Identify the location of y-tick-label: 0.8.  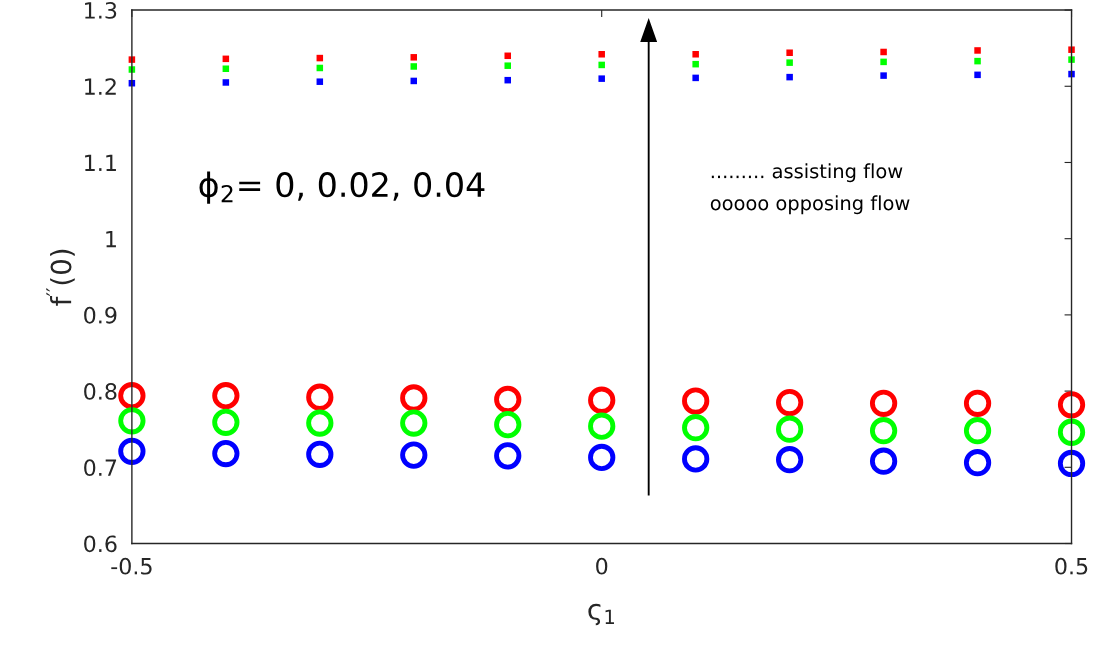
(100, 391).